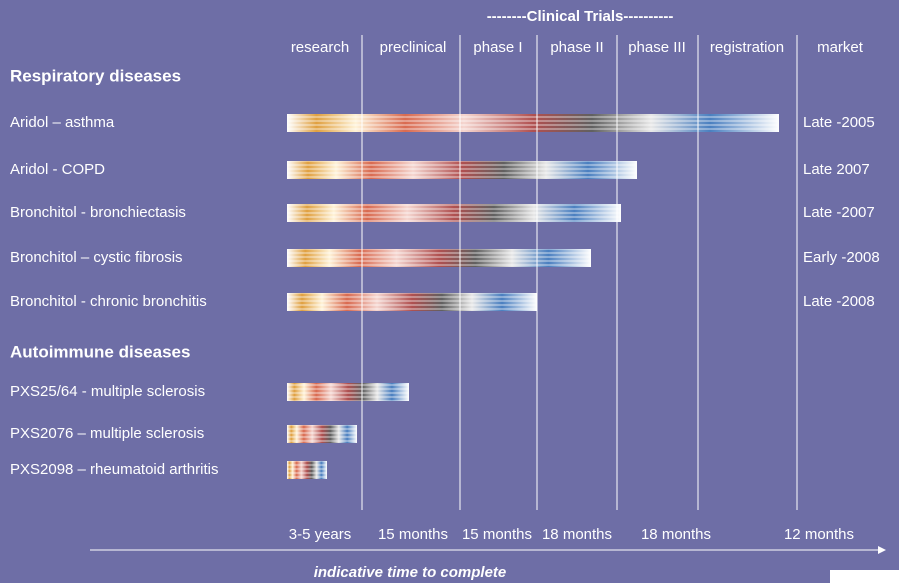 This screenshot has height=583, width=899. I want to click on group-header: --------Clinical Trials----------, so click(580, 16).